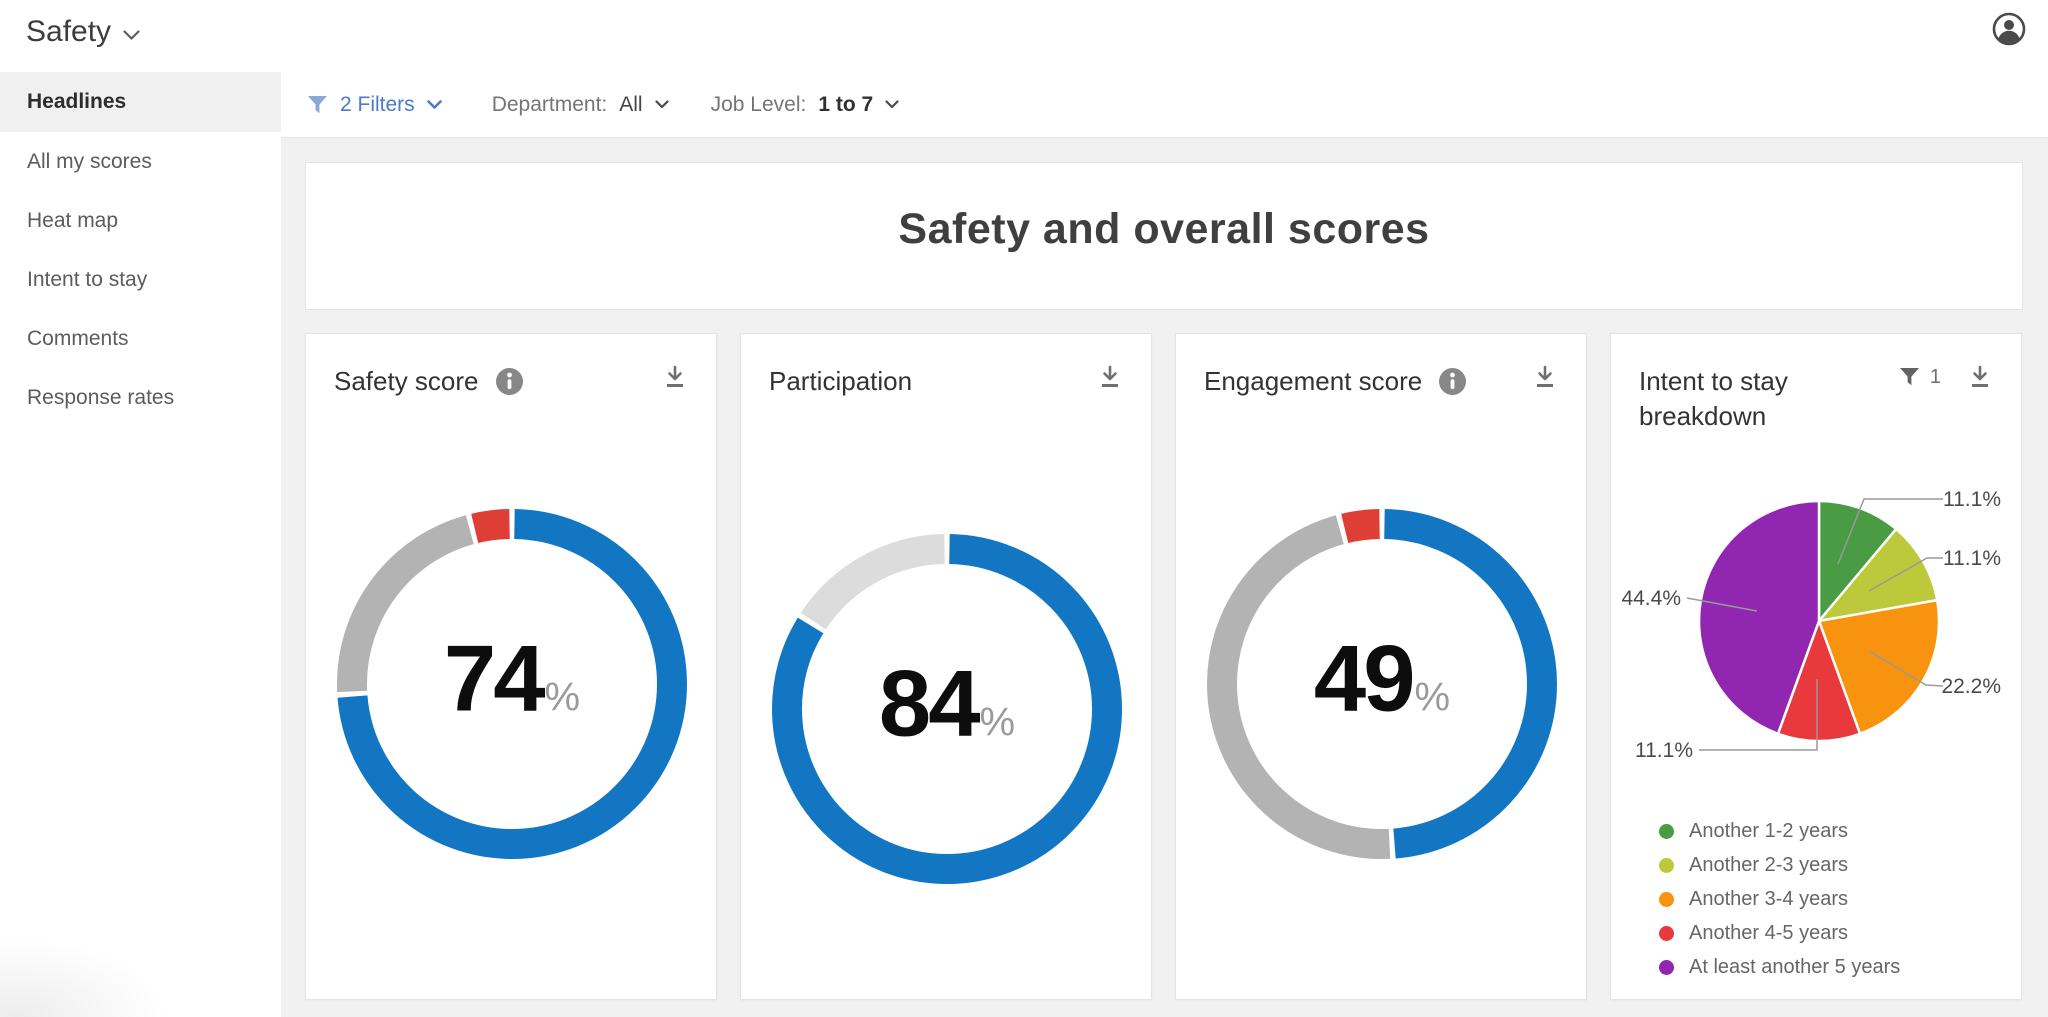  Describe the element at coordinates (377, 104) in the screenshot. I see `filters-label: 2 Filters` at that location.